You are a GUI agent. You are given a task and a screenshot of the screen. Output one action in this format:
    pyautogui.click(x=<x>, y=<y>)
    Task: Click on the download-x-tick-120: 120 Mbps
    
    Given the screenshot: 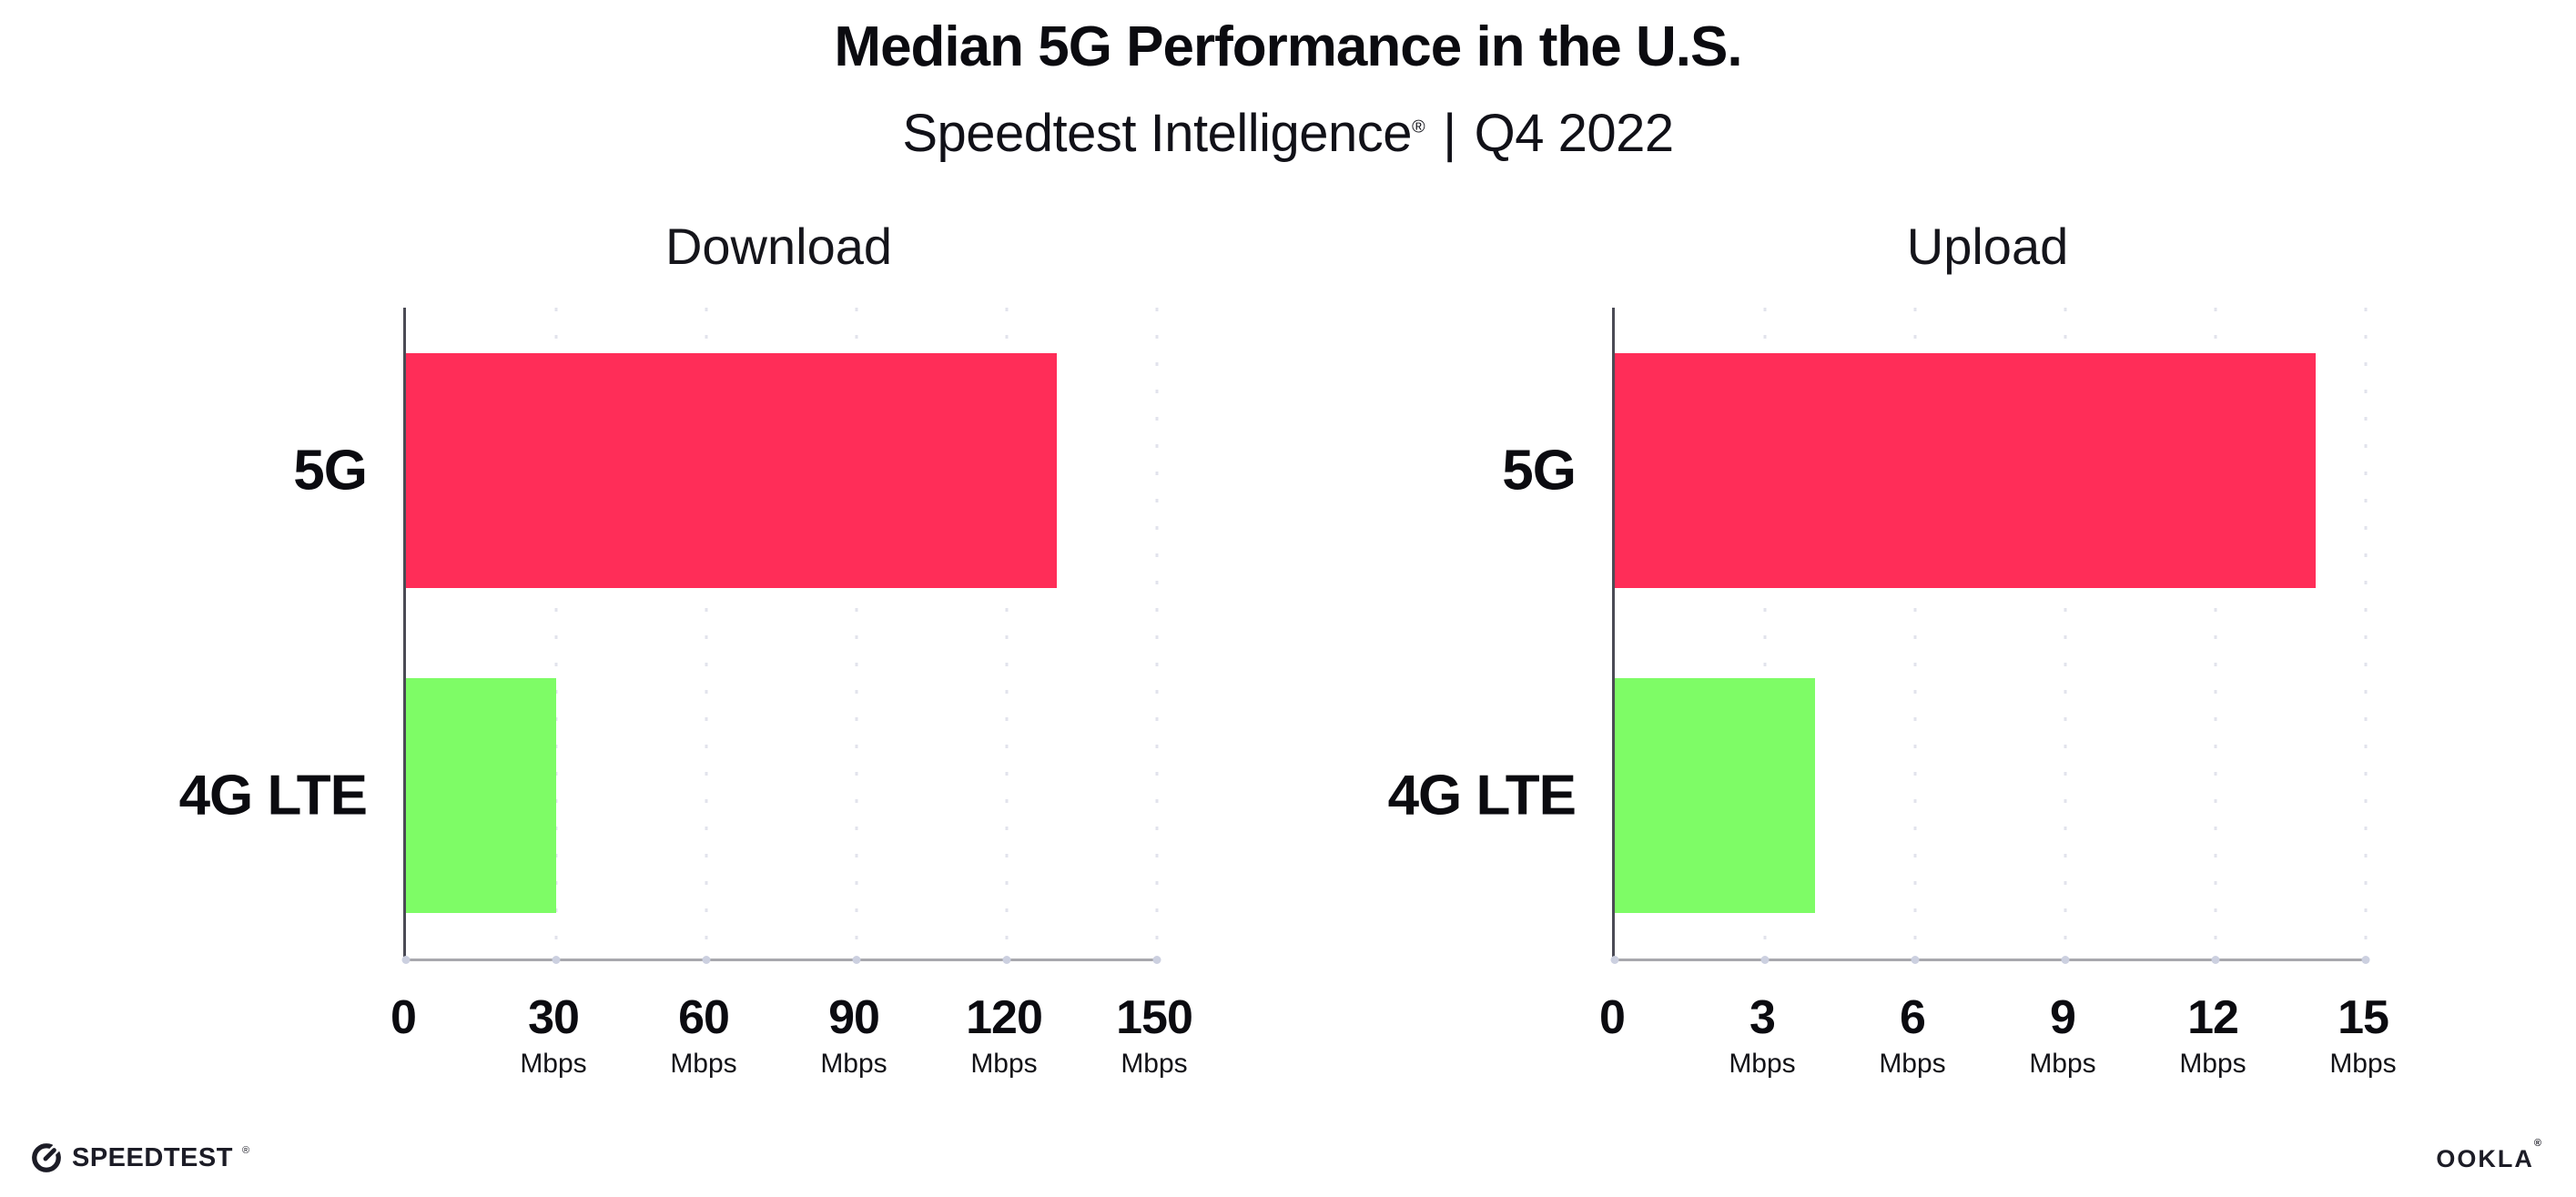 What is the action you would take?
    pyautogui.click(x=1005, y=1021)
    